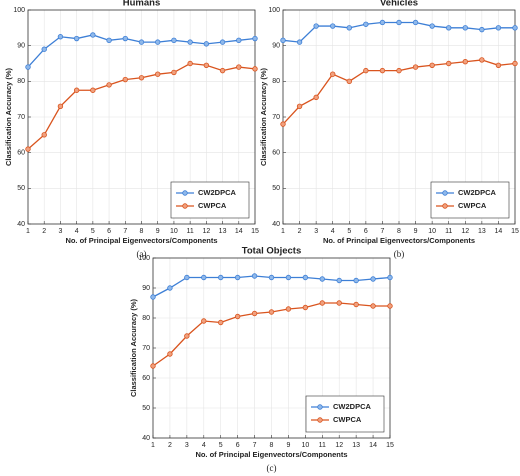  Describe the element at coordinates (125, 231) in the screenshot. I see `x-tick-label: 7` at that location.